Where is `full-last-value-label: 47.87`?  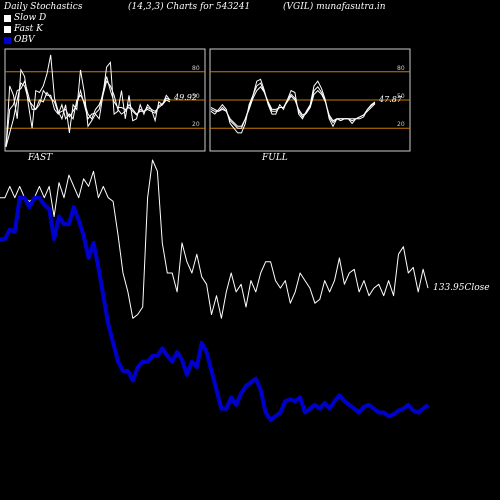 full-last-value-label: 47.87 is located at coordinates (390, 99).